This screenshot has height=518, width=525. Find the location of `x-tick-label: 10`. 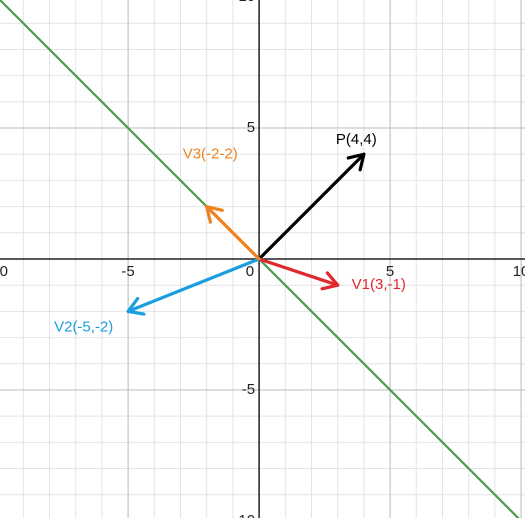

x-tick-label: 10 is located at coordinates (519, 271).